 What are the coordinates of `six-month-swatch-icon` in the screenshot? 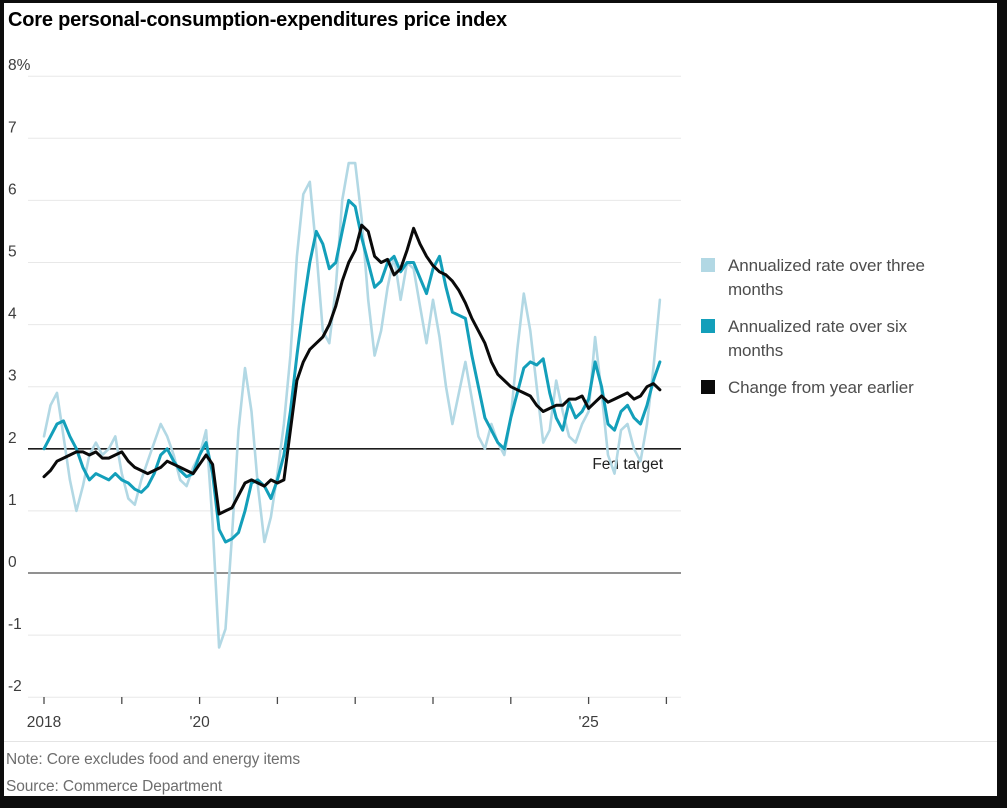 It's located at (708, 326).